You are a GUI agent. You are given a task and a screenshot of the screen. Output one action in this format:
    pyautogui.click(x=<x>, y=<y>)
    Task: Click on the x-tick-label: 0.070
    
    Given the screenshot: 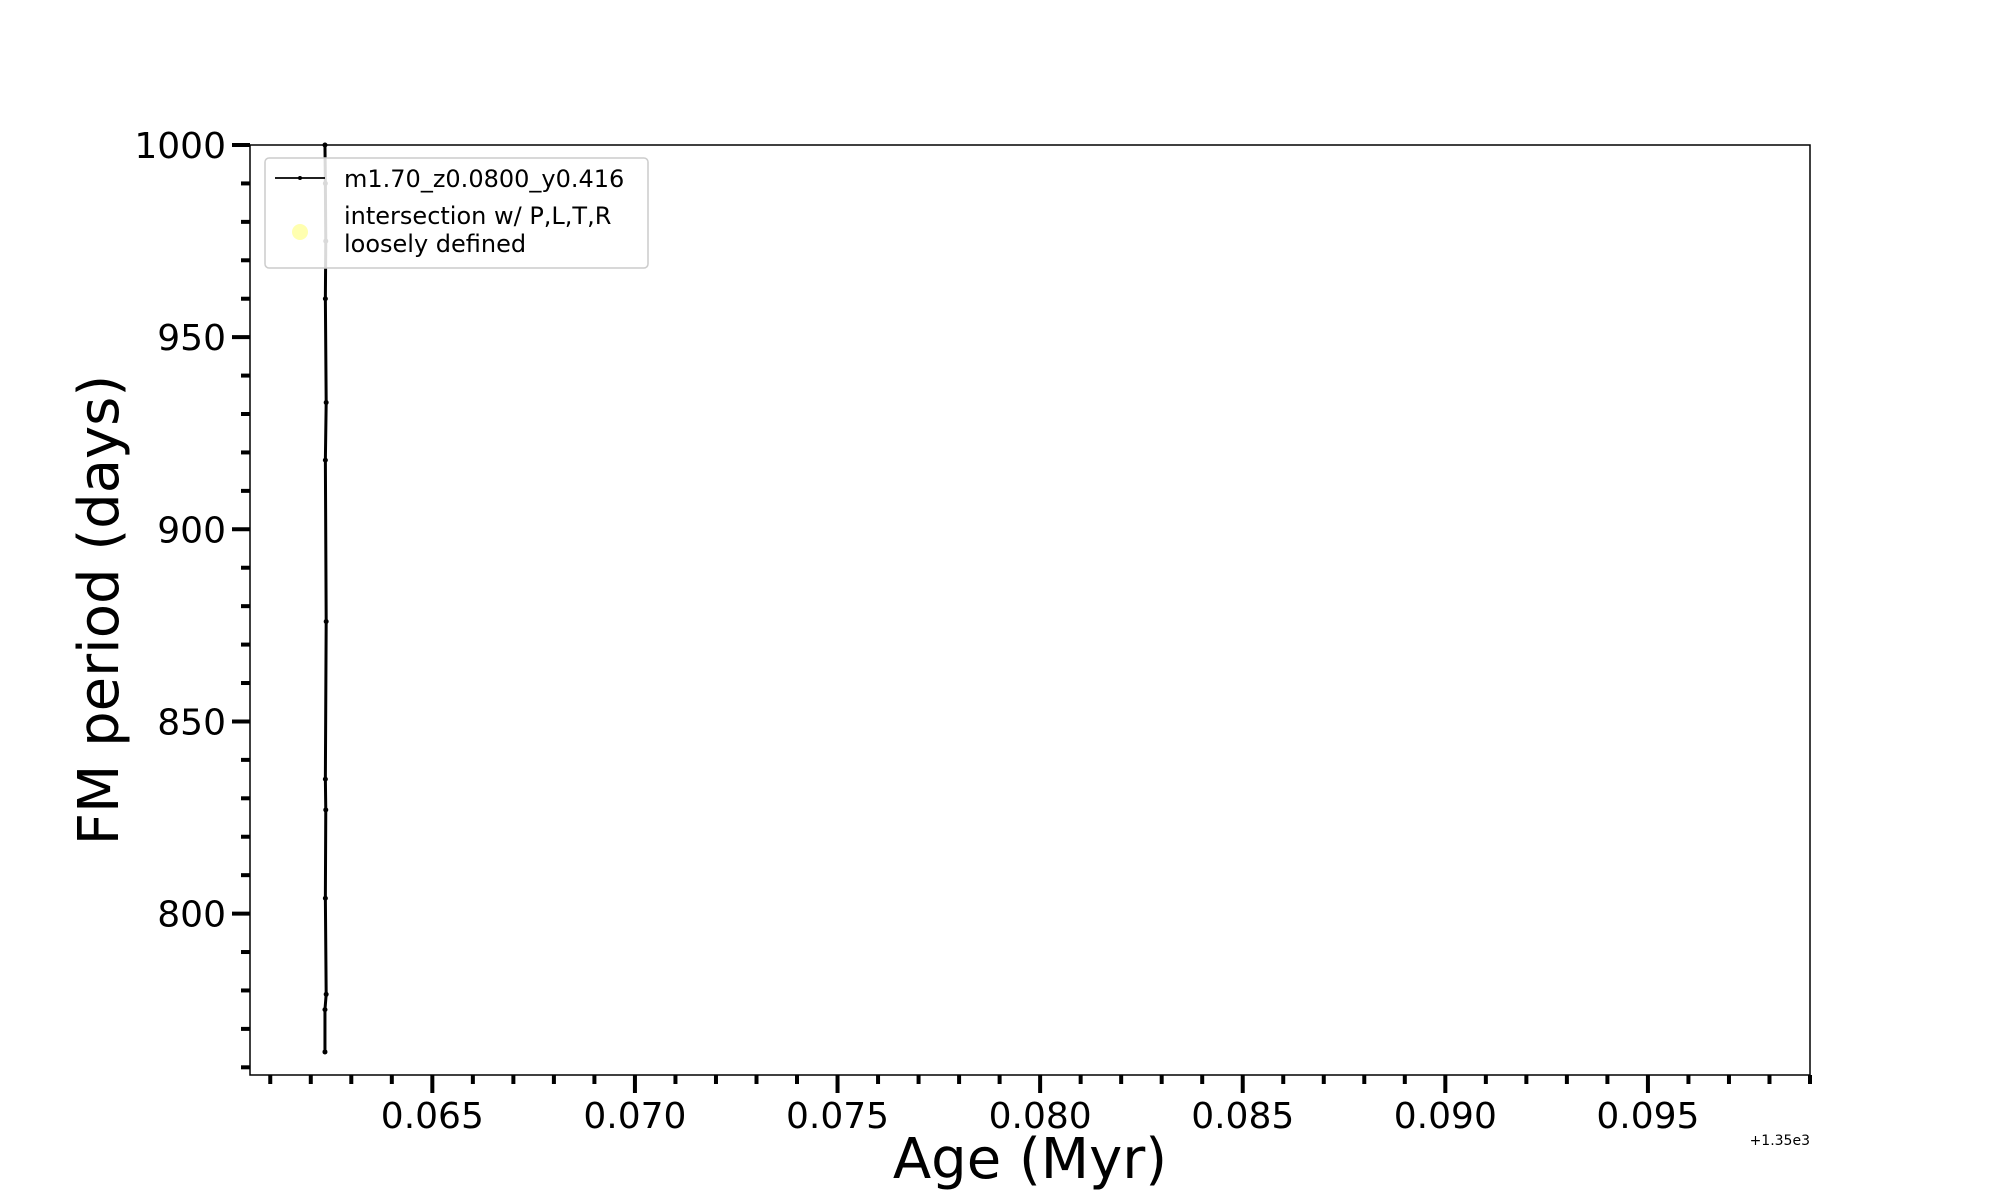 What is the action you would take?
    pyautogui.click(x=634, y=1116)
    